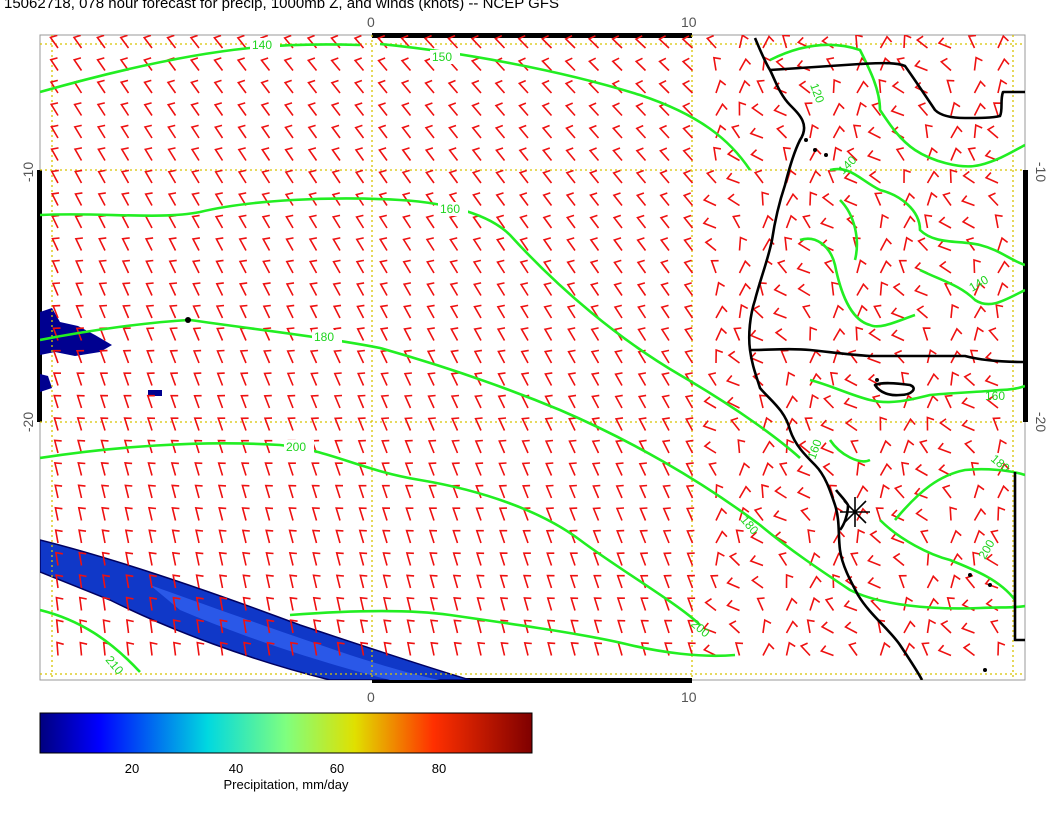  I want to click on axis-bar-top, so click(532, 35).